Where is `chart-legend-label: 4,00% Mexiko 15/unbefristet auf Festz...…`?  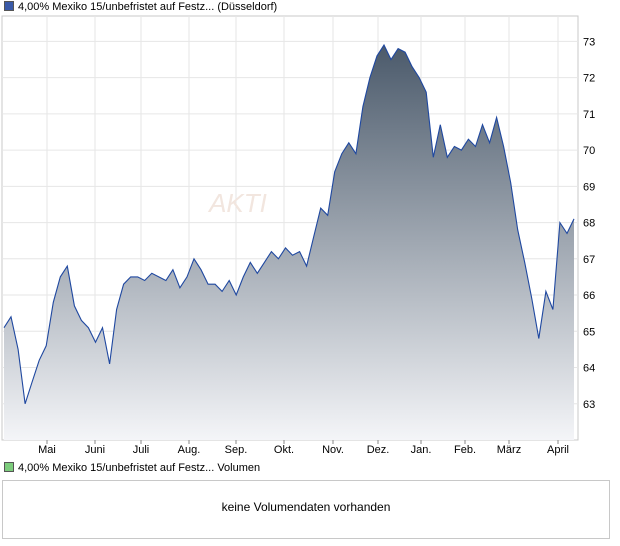 chart-legend-label: 4,00% Mexiko 15/unbefristet auf Festz...… is located at coordinates (148, 7).